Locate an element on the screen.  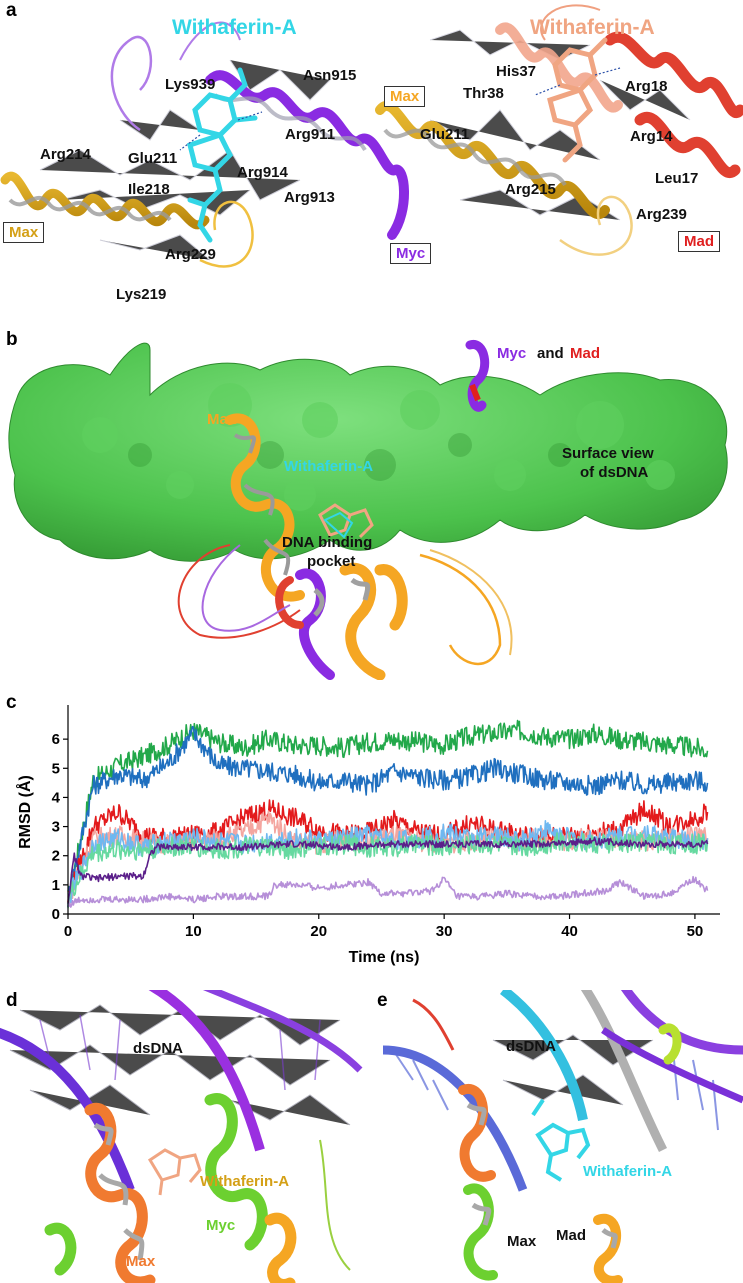
label-surface-line1: Surface view is located at coordinates (608, 453).